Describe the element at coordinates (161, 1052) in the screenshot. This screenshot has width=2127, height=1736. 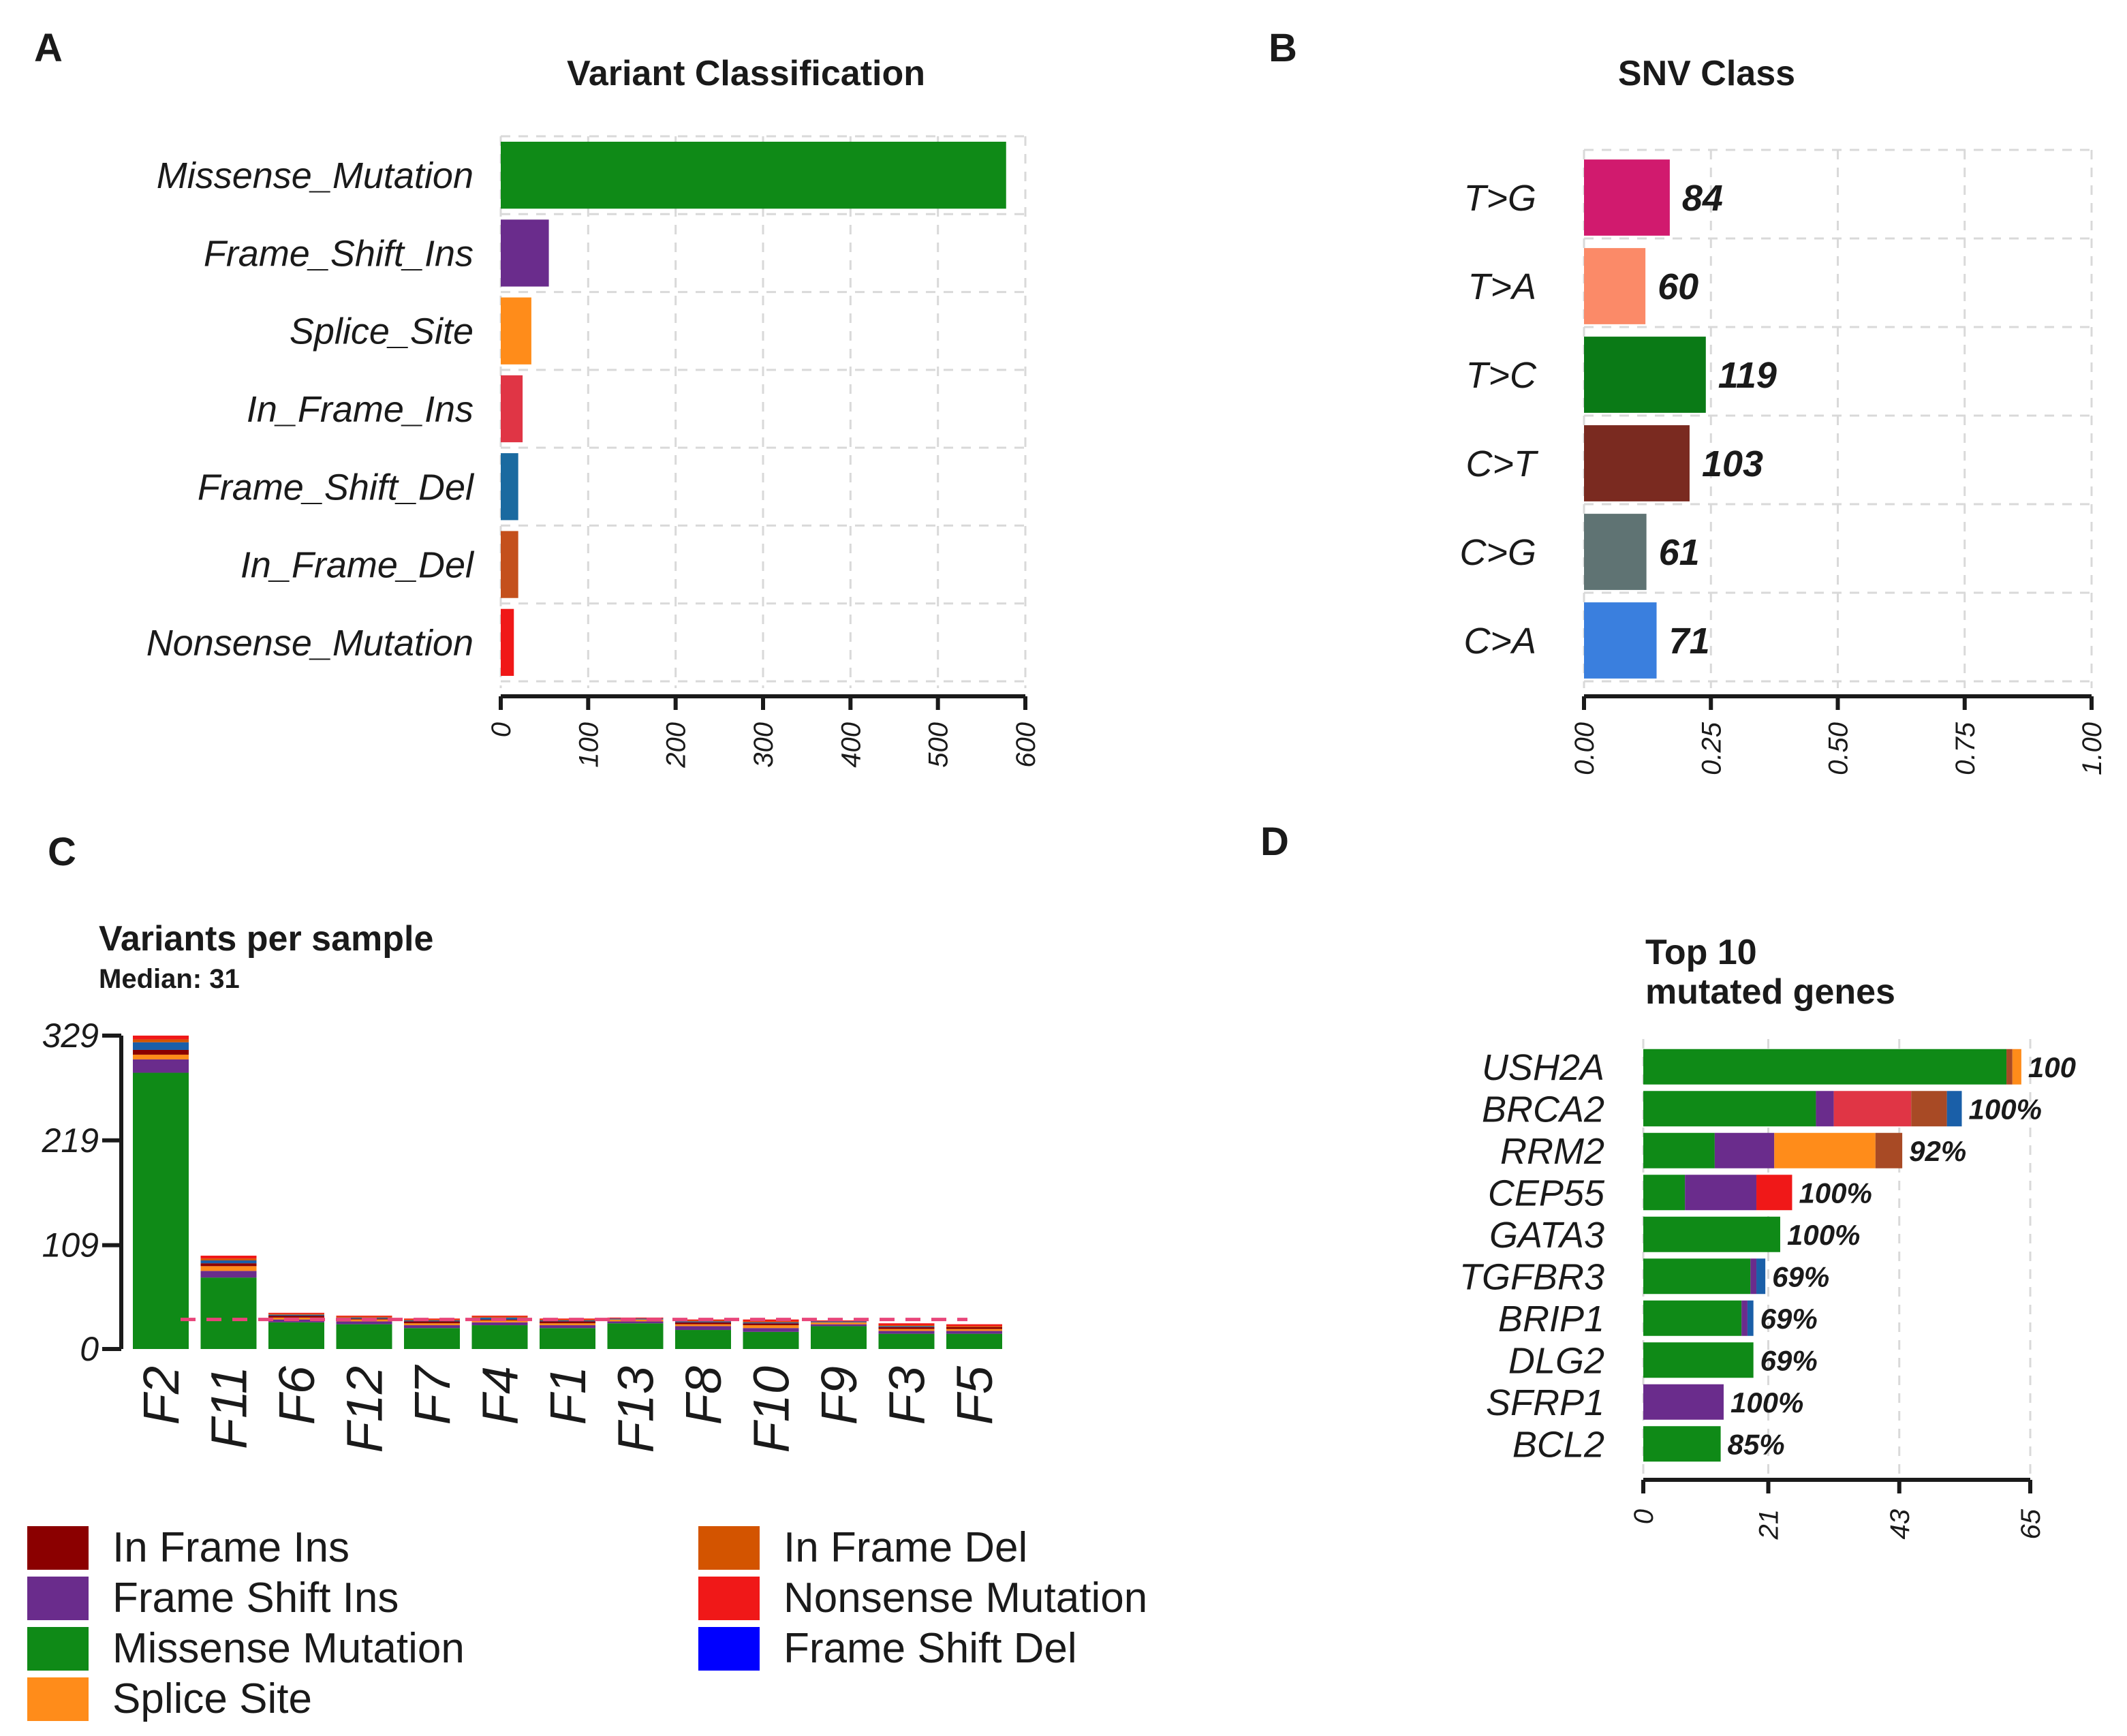
I see `bar-segment-f2-in-frame-ins` at that location.